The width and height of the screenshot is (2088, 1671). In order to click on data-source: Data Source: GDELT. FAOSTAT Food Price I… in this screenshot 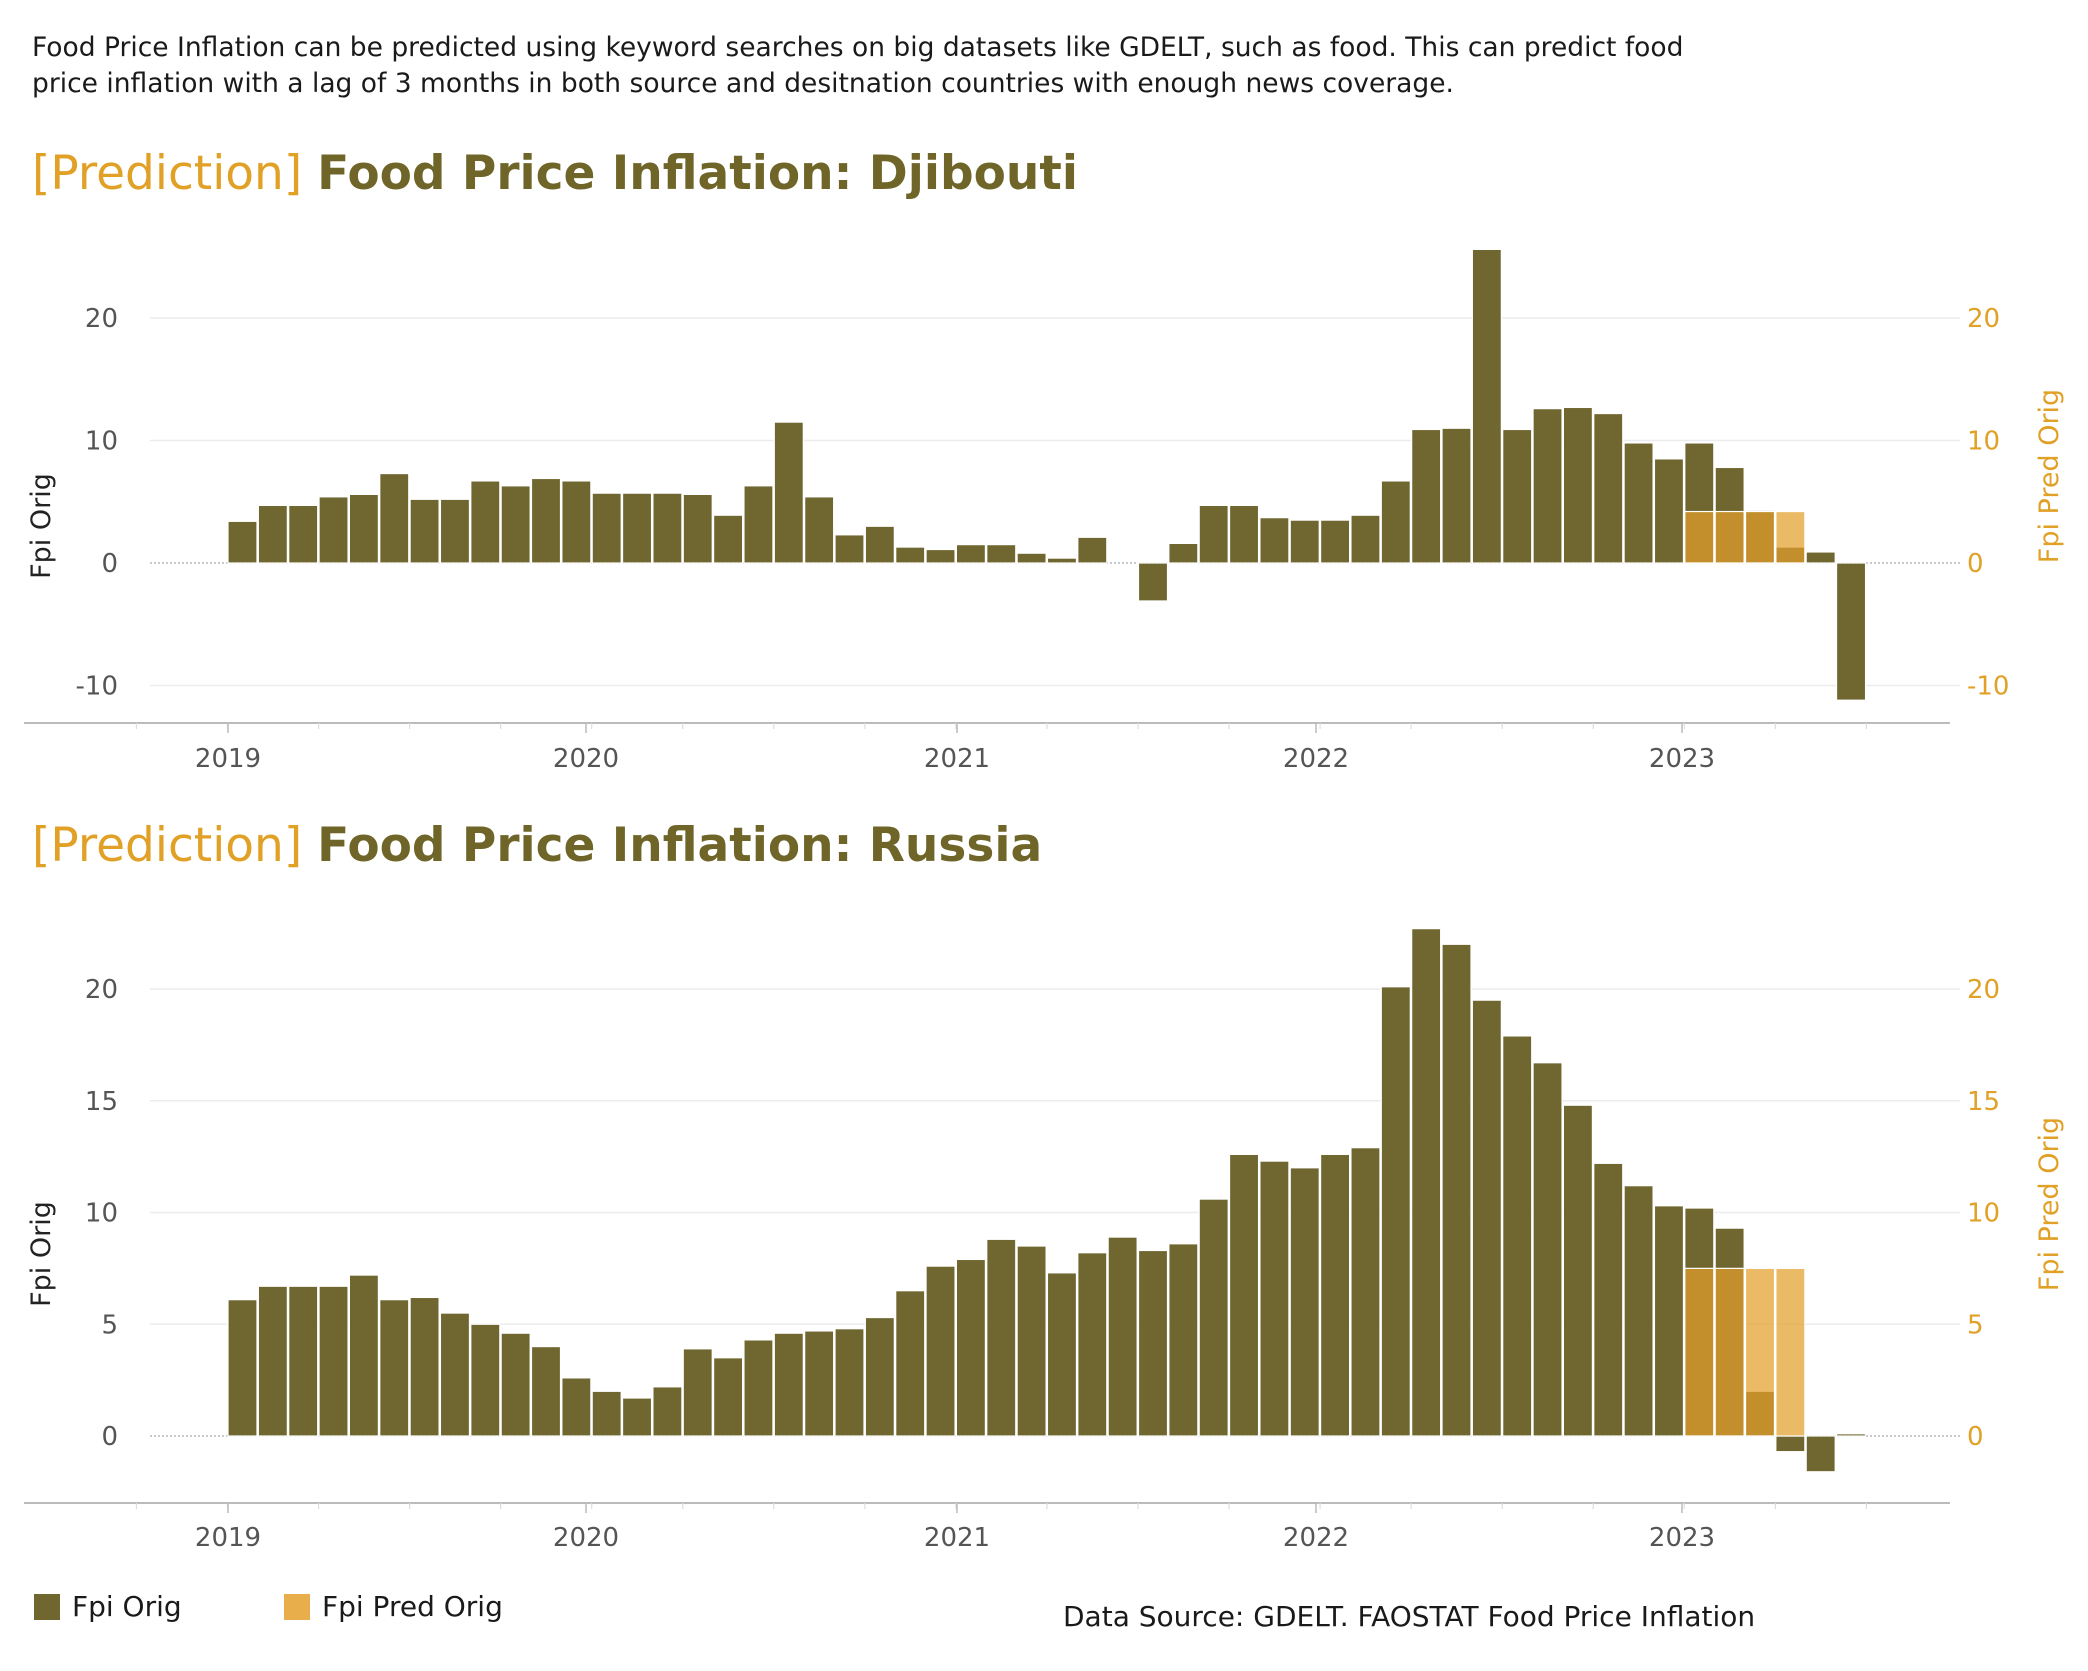, I will do `click(1409, 1616)`.